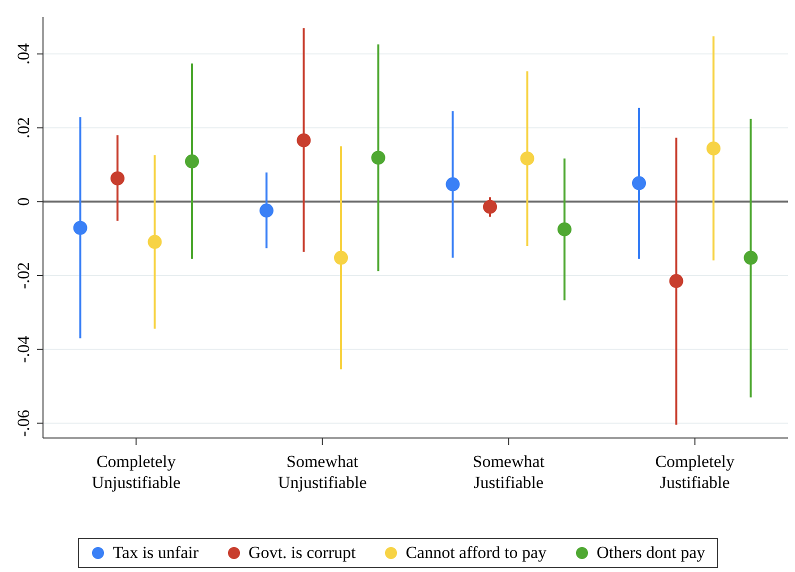 This screenshot has height=572, width=795. Describe the element at coordinates (508, 472) in the screenshot. I see `x-tick-label: Somewhat Justifiable` at that location.